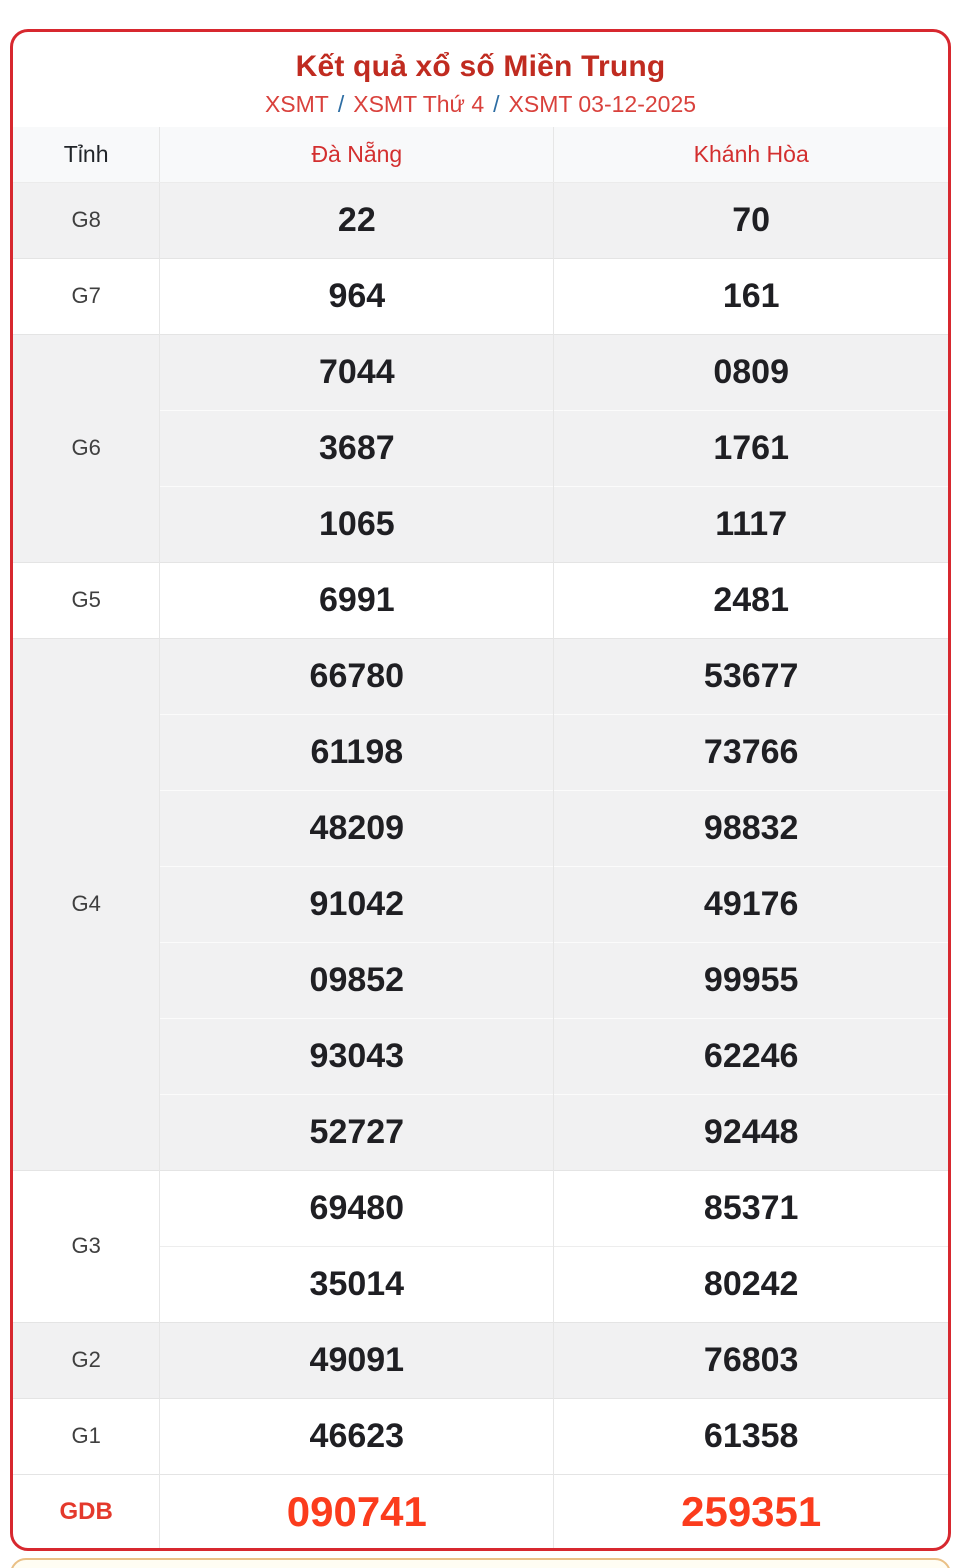 The image size is (962, 1568). Describe the element at coordinates (602, 103) in the screenshot. I see `breadcrumb-link-xsmt-date: XSMT 03-12-2025` at that location.